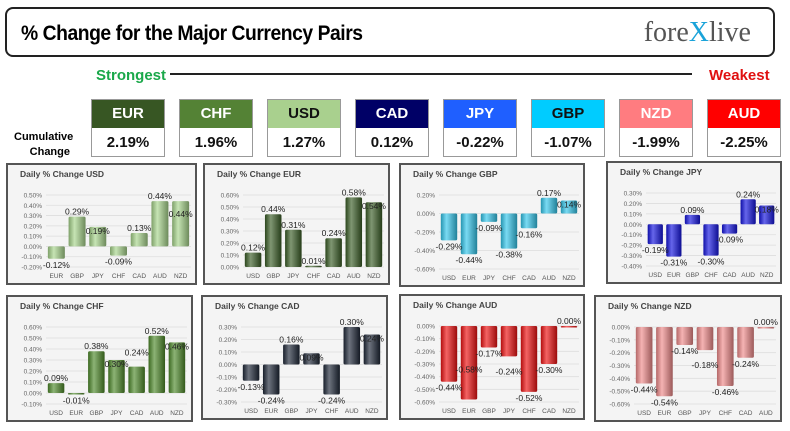 Image resolution: width=790 pixels, height=431 pixels. Describe the element at coordinates (304, 128) in the screenshot. I see `currency-cell-usd: USD 1.27%` at that location.